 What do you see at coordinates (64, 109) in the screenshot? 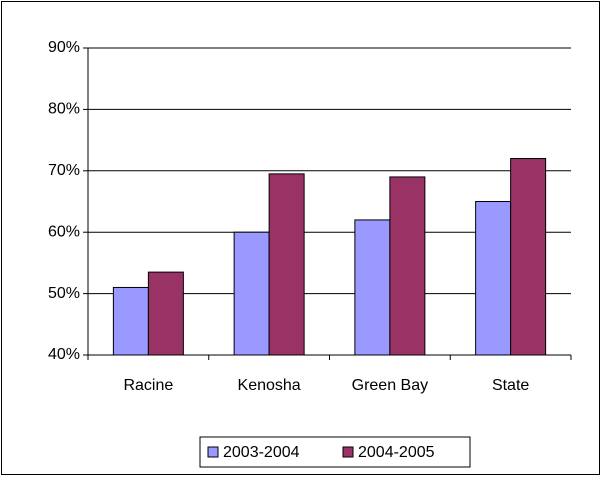
I see `y-tick-label: 80%` at bounding box center [64, 109].